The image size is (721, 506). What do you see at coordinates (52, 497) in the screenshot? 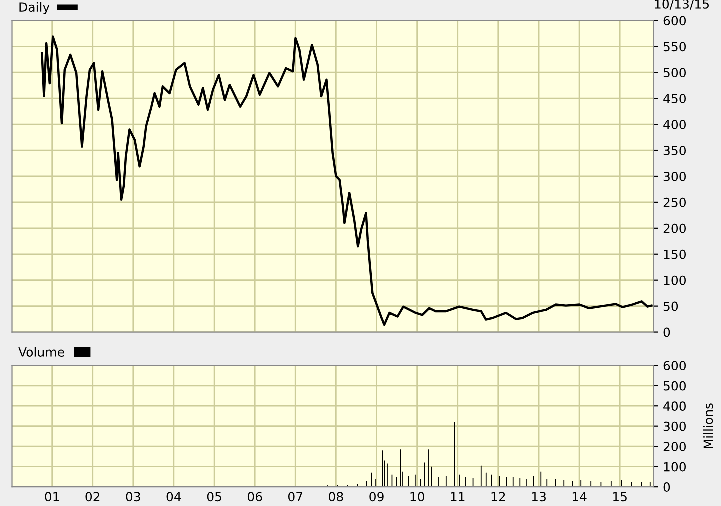
I see `x-tick-label: 01` at bounding box center [52, 497].